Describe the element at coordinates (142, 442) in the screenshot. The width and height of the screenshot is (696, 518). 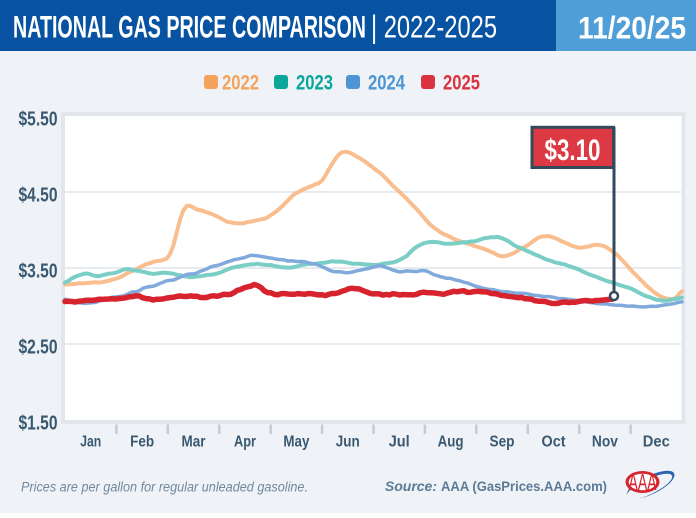
I see `svg-text: Feb` at that location.